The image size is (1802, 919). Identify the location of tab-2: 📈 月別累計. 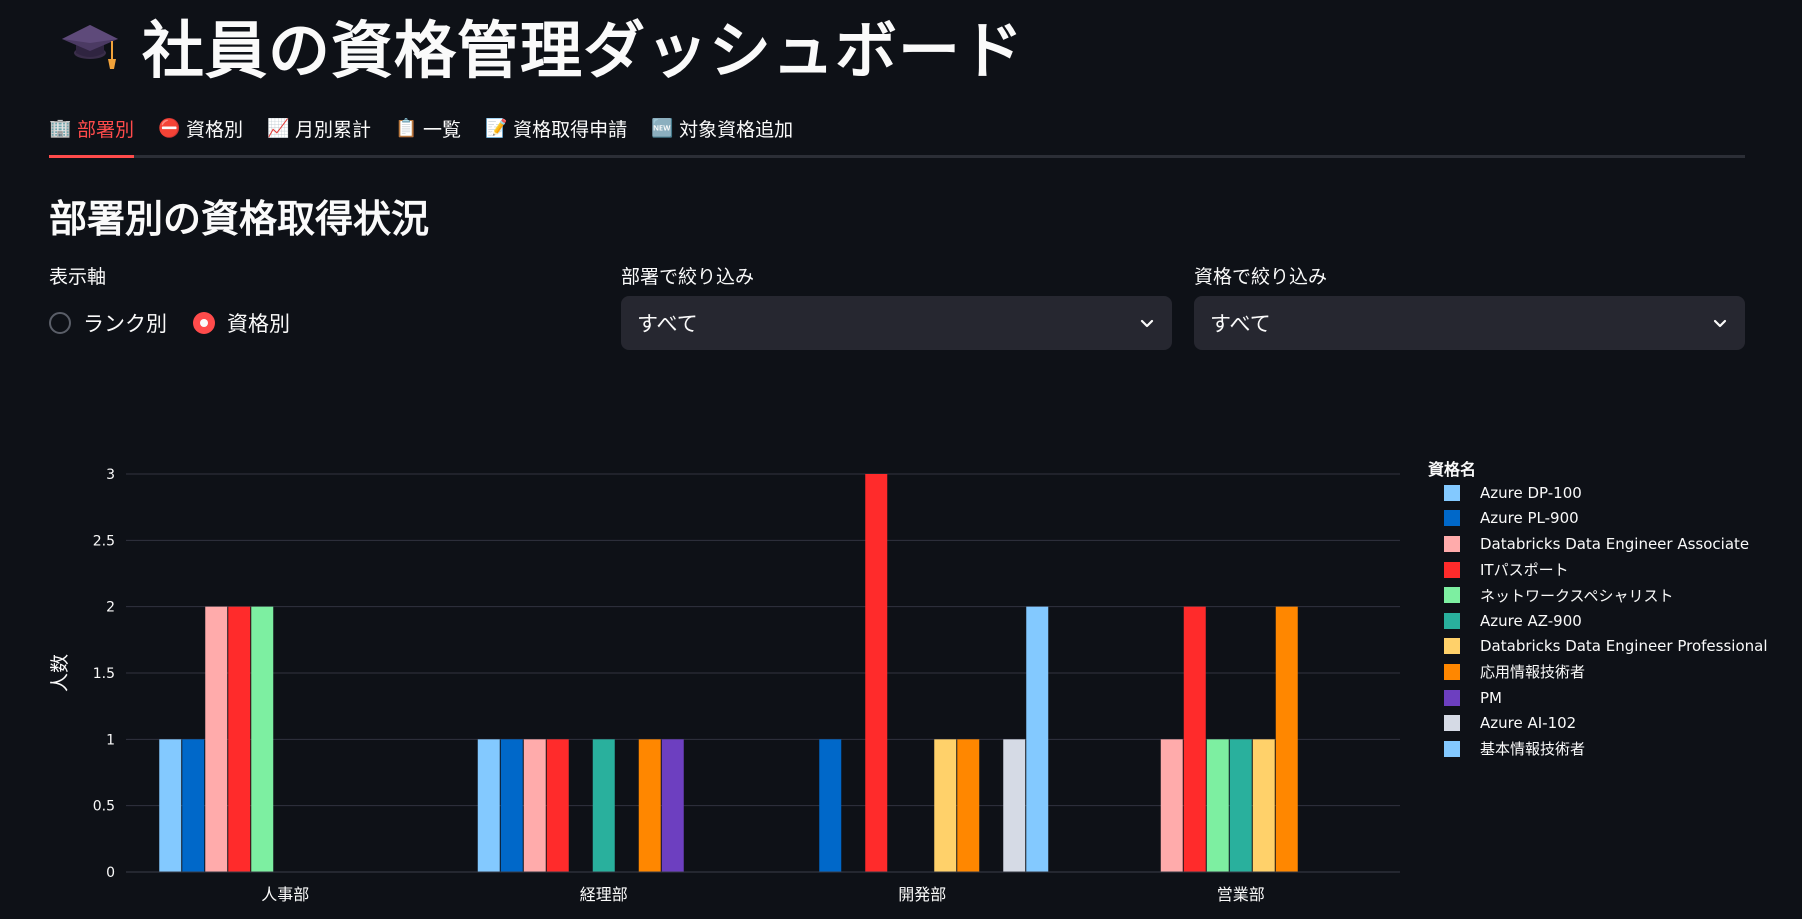
(319, 130).